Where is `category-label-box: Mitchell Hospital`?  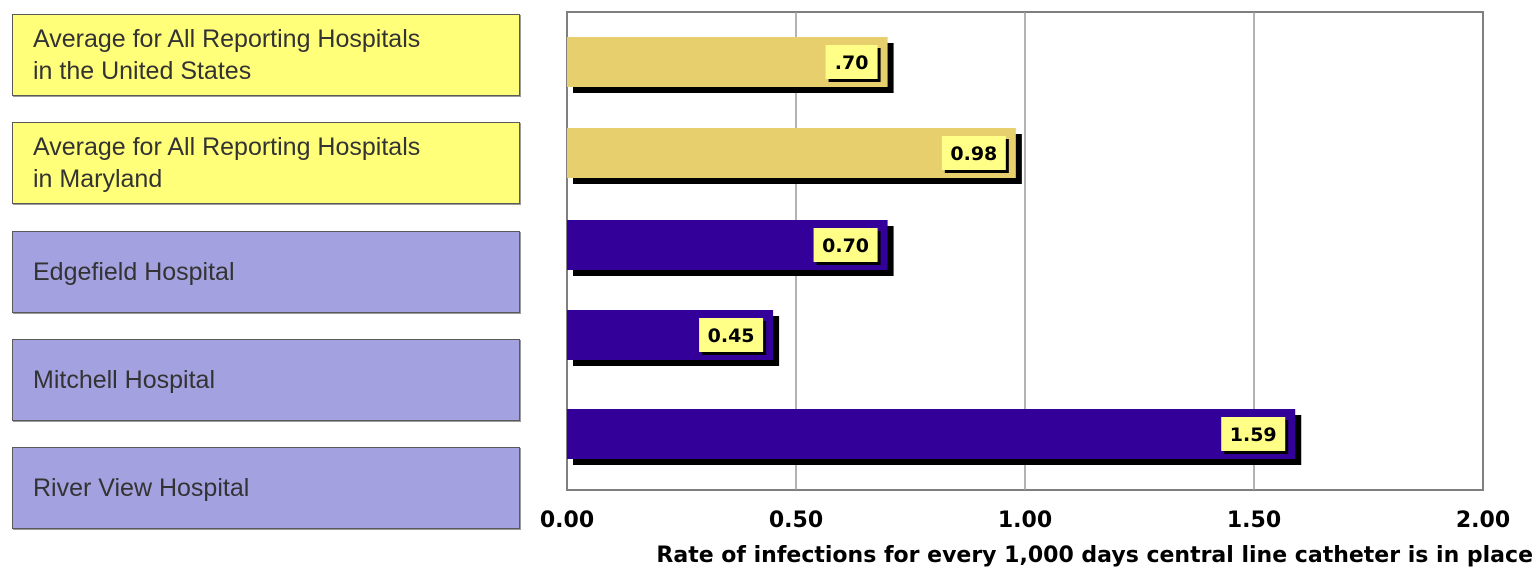 category-label-box: Mitchell Hospital is located at coordinates (266, 380).